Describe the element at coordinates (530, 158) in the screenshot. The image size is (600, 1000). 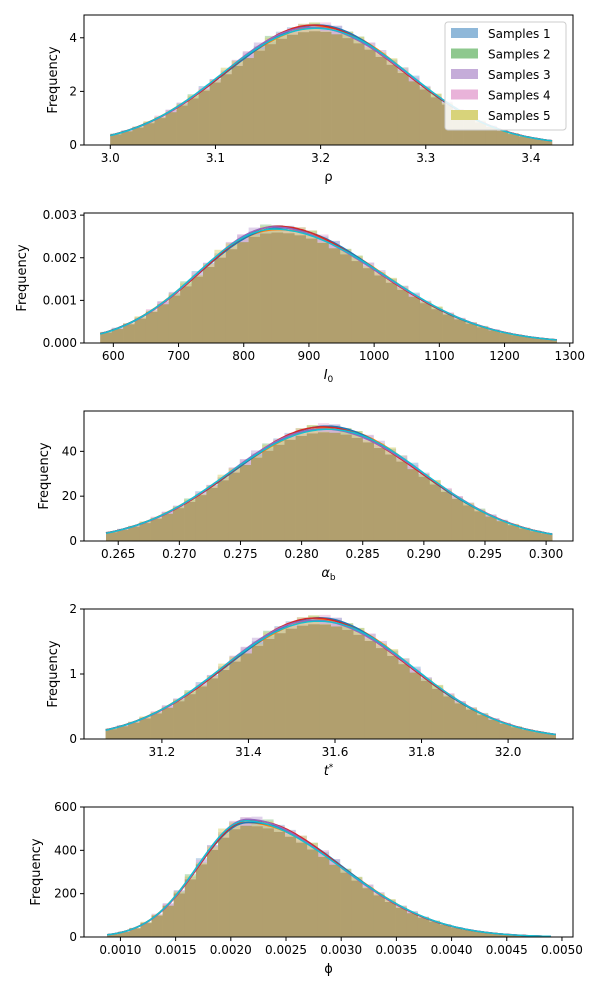
I see `x-tick-label: 3.4` at that location.